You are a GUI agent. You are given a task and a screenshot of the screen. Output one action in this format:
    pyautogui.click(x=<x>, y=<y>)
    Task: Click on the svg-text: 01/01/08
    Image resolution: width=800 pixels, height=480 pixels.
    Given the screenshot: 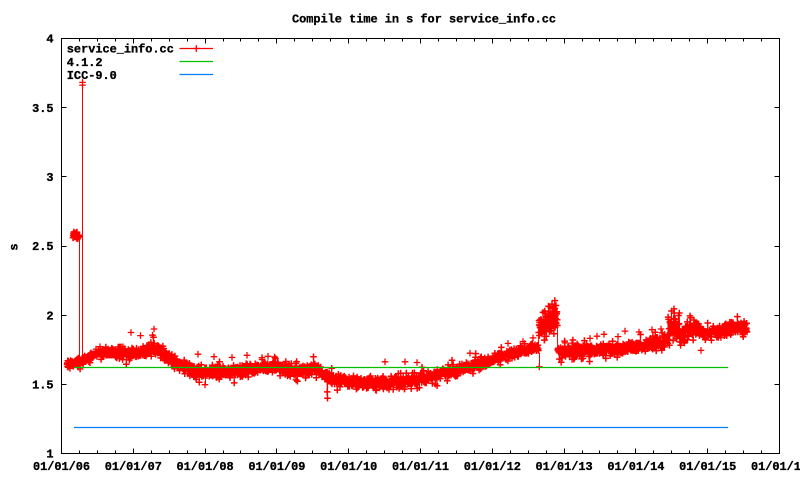 What is the action you would take?
    pyautogui.click(x=205, y=467)
    